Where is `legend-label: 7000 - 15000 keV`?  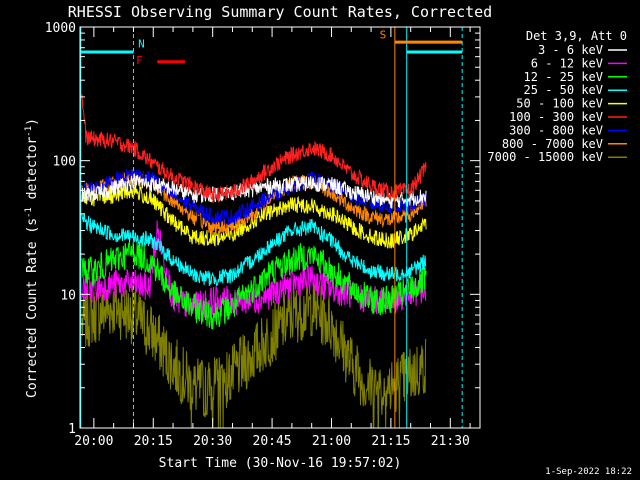
legend-label: 7000 - 15000 keV is located at coordinates (545, 157).